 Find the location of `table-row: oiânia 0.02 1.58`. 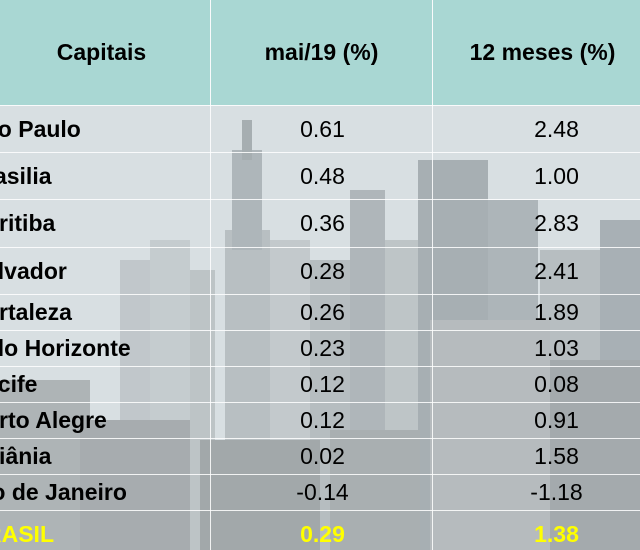

table-row: oiânia 0.02 1.58 is located at coordinates (320, 456).